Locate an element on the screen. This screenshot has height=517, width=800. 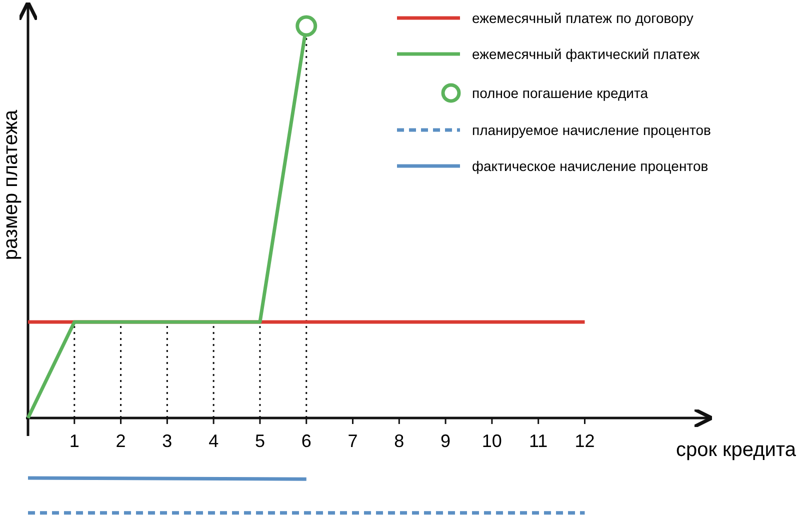
x-tick-label: 12 is located at coordinates (584, 441).